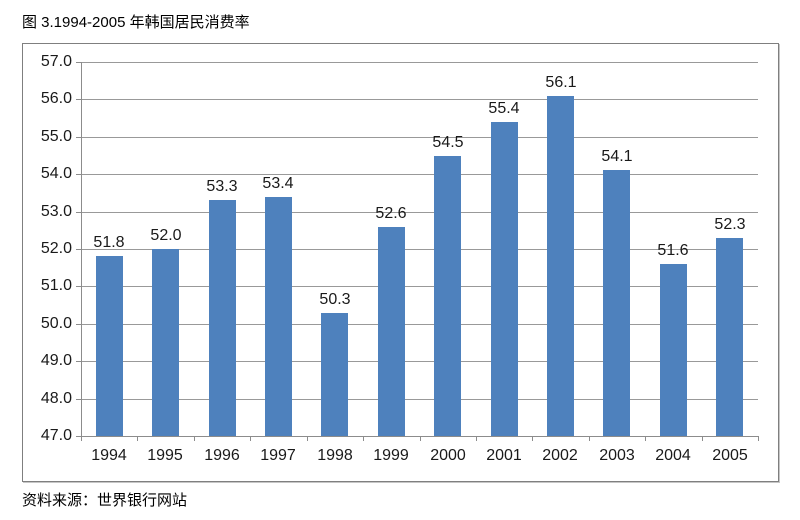 The height and width of the screenshot is (520, 800). Describe the element at coordinates (165, 455) in the screenshot. I see `x-axis-label: 1995` at that location.